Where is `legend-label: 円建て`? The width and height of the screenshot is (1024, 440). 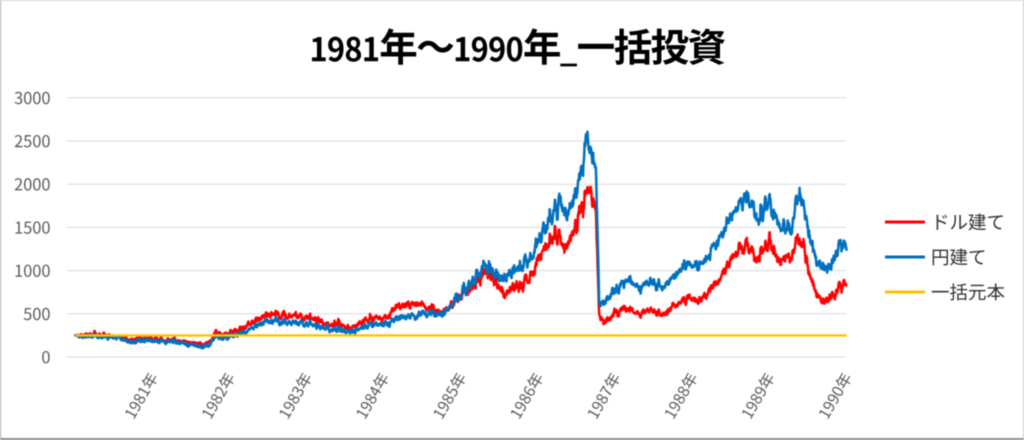
legend-label: 円建て is located at coordinates (959, 257).